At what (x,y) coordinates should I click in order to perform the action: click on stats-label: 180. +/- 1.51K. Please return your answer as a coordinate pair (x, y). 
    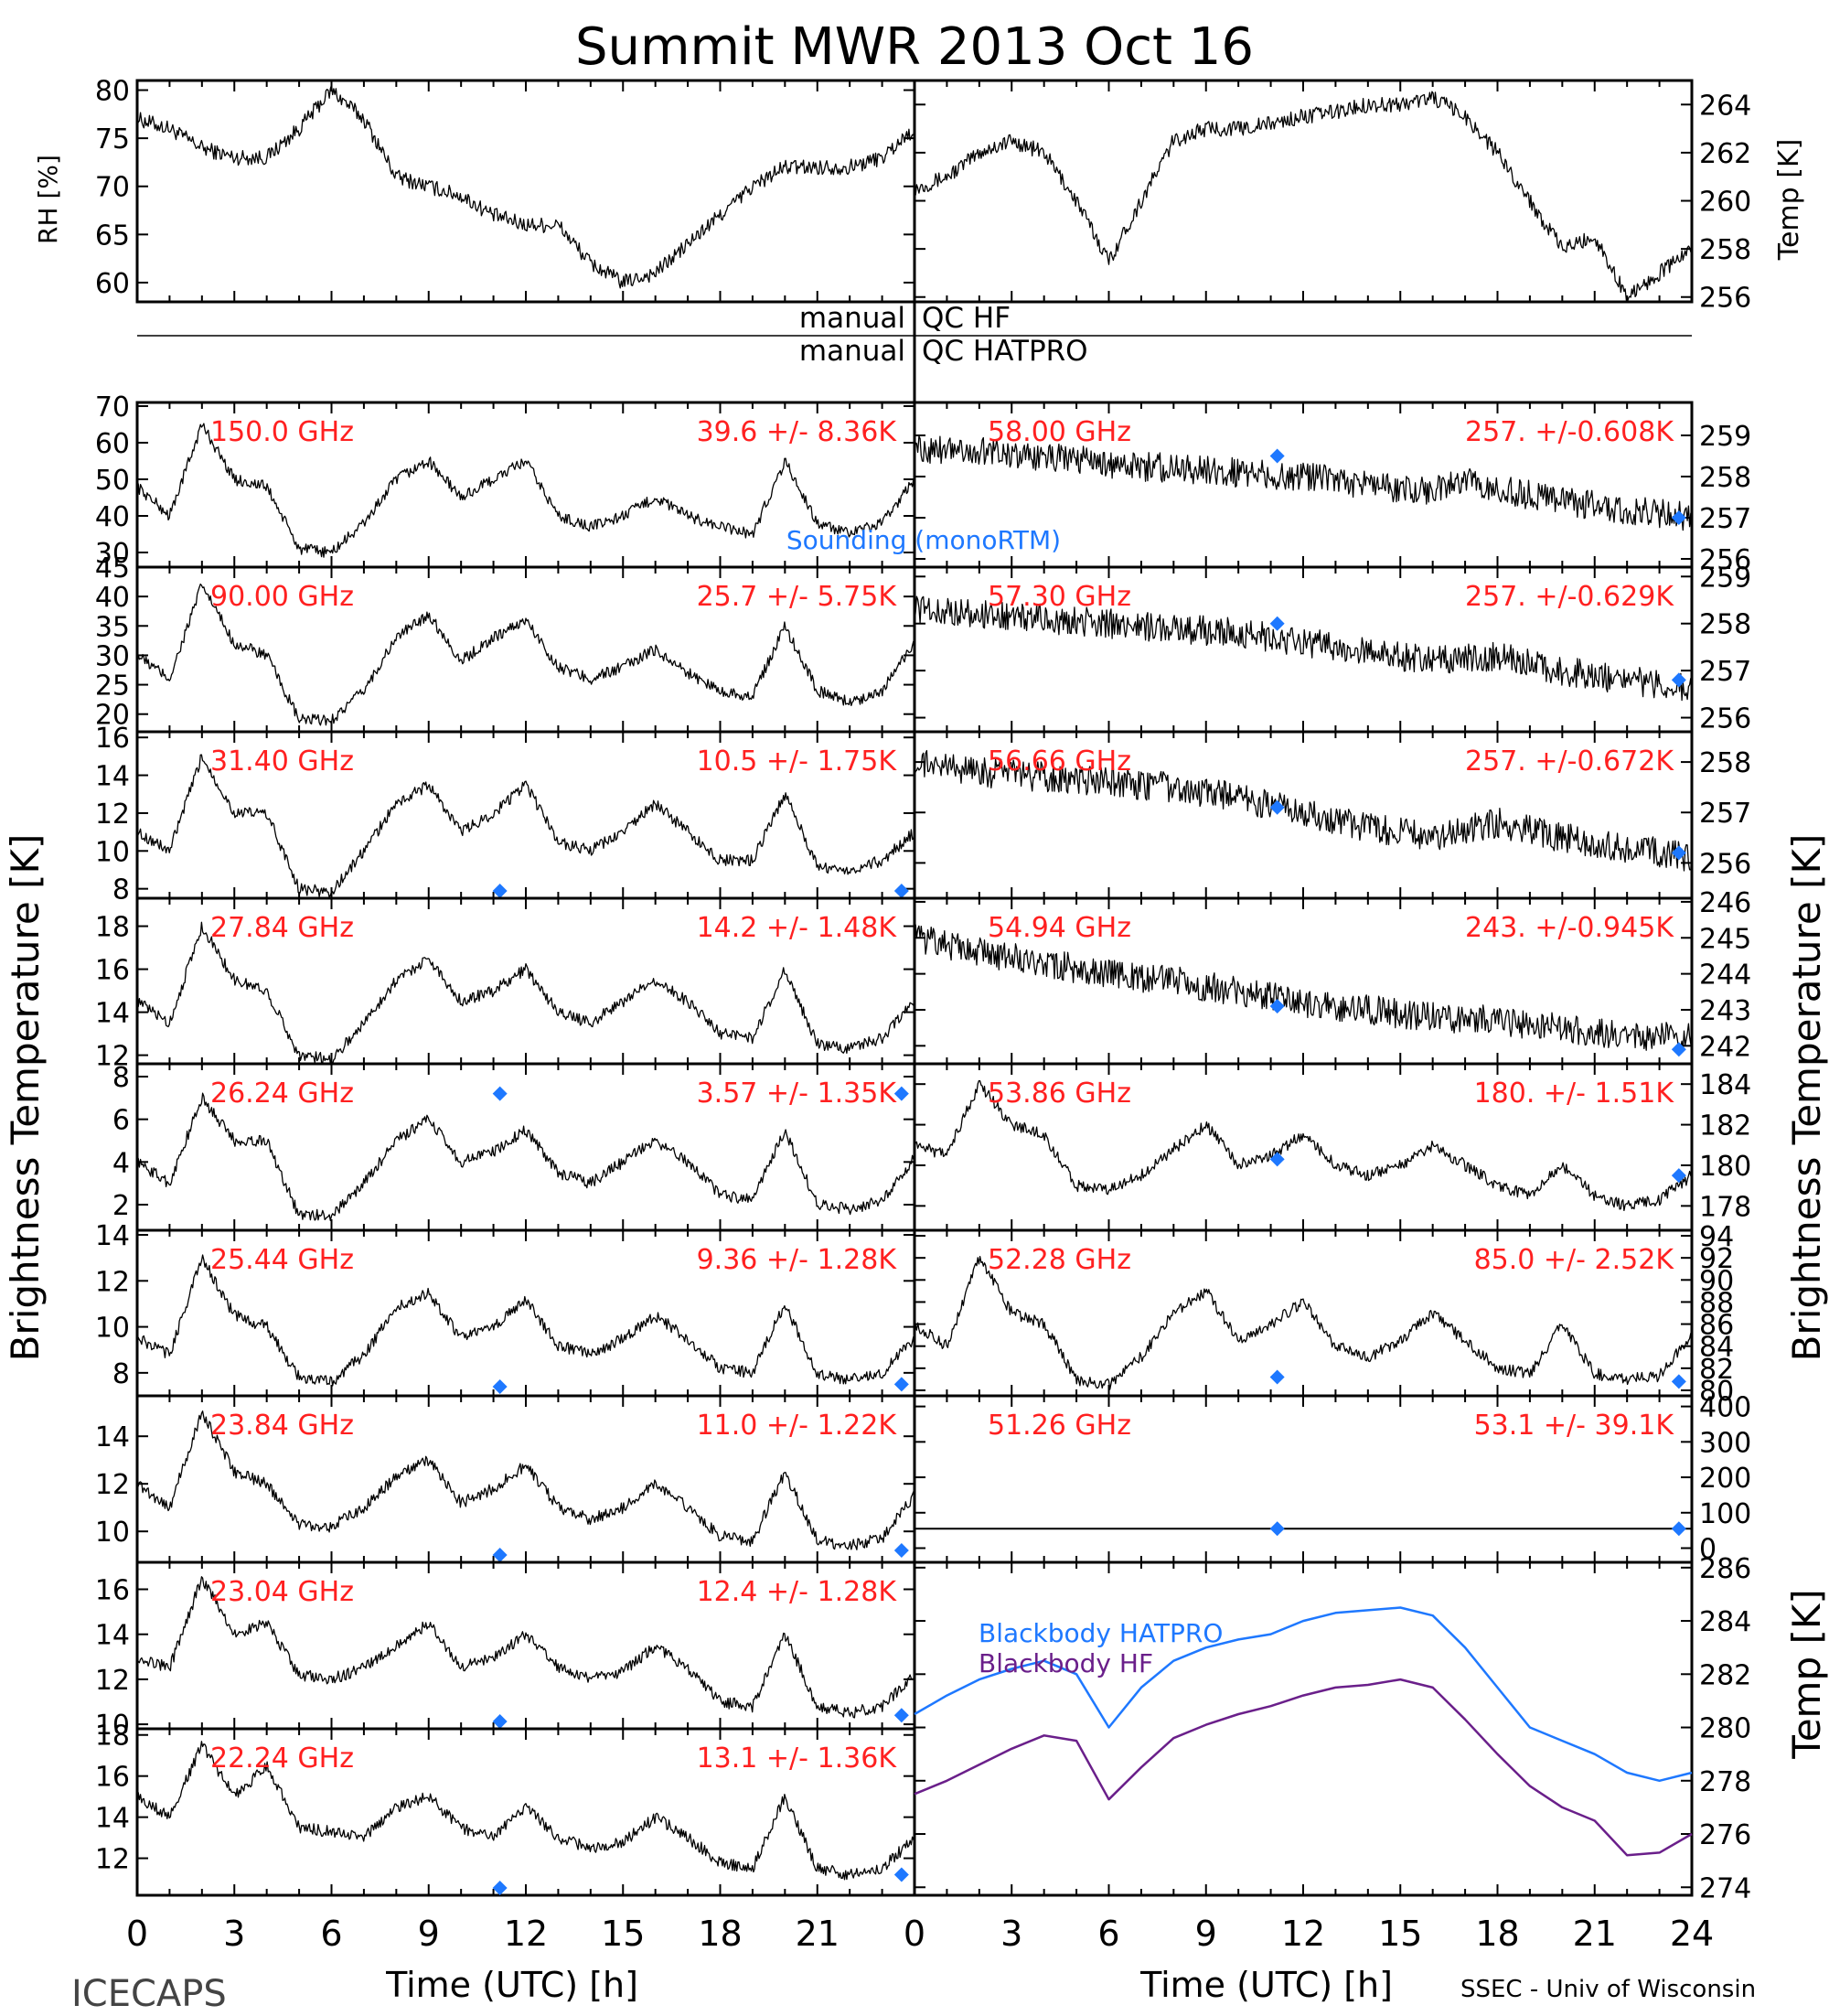
    Looking at the image, I should click on (1574, 1094).